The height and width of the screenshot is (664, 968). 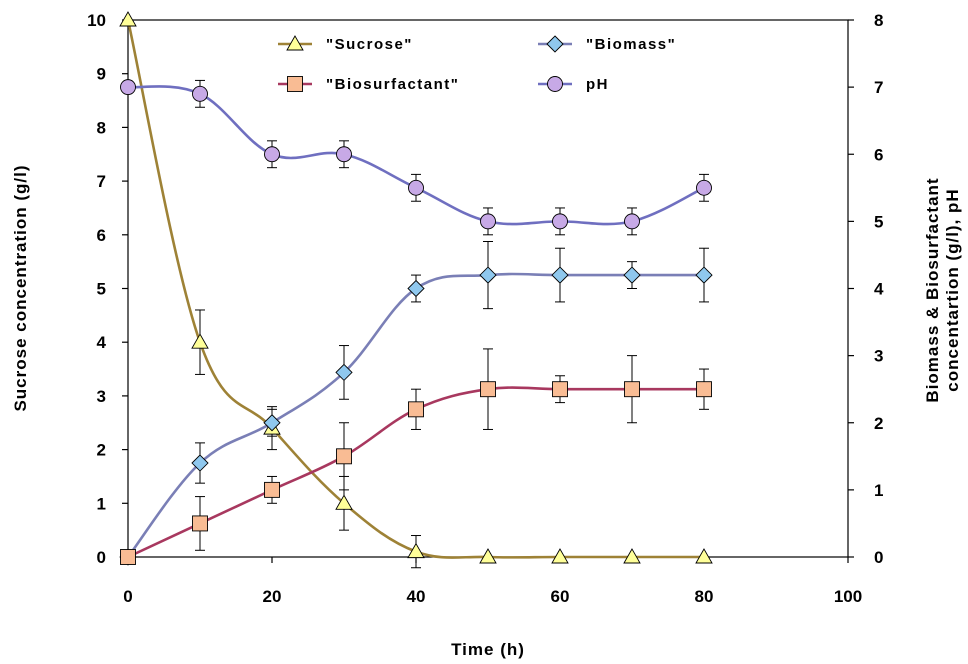 What do you see at coordinates (878, 87) in the screenshot?
I see `y-right-tick-label: 7` at bounding box center [878, 87].